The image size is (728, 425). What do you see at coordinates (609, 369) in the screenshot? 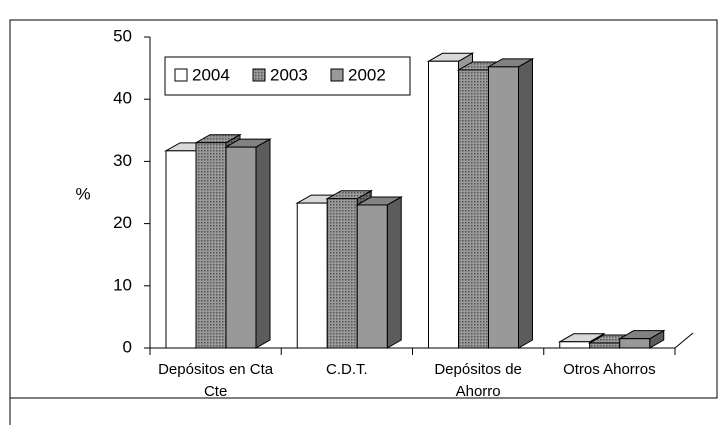
I see `x-tick-label: Otros Ahorros` at bounding box center [609, 369].